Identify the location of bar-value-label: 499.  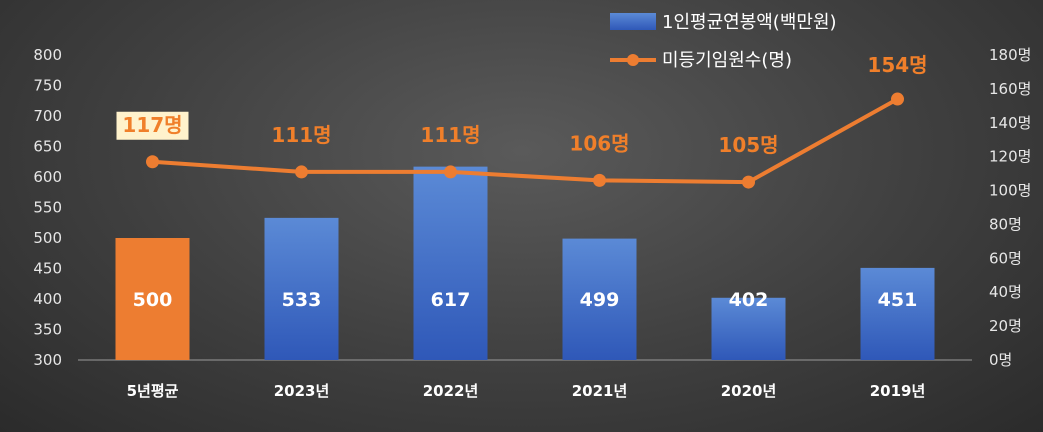
(600, 300).